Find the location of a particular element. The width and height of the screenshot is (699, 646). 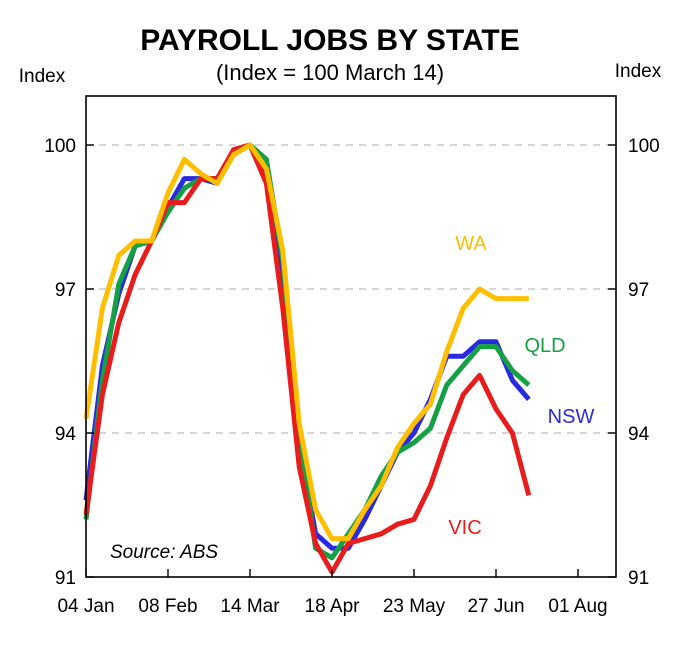

xtick-label-5: 27 Jun is located at coordinates (495, 606).